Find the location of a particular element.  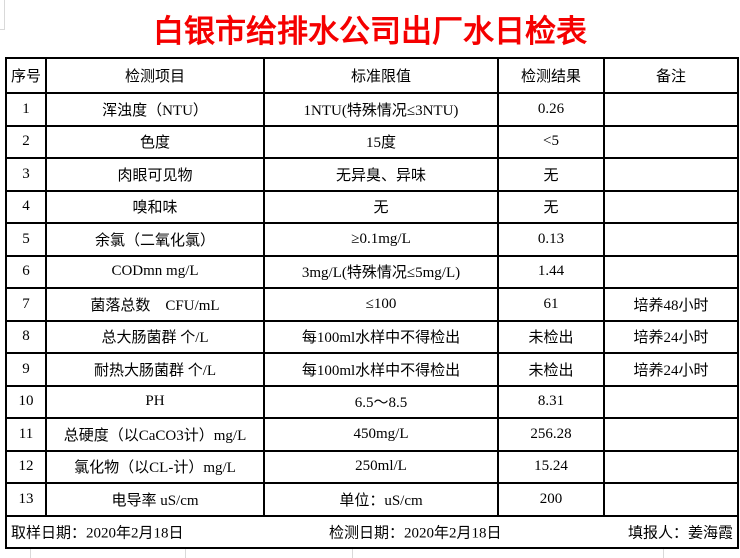

table-row: 3 肉眼可见物 无异臭、异味无 is located at coordinates (372, 174).